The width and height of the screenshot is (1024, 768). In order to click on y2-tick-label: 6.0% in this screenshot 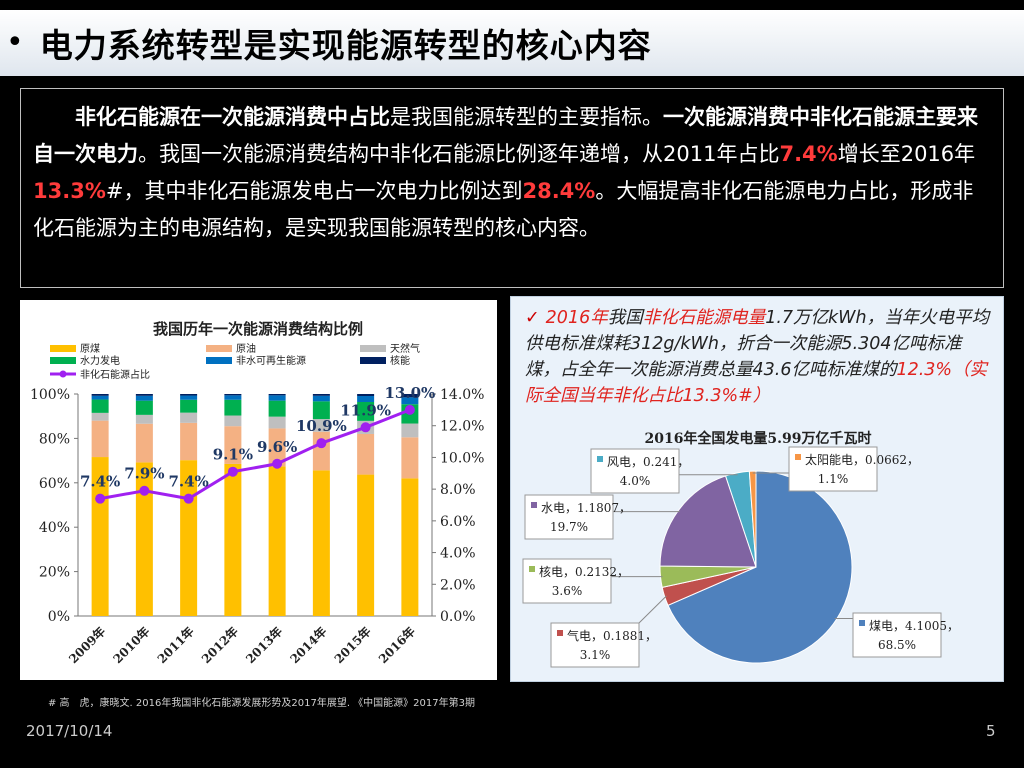, I will do `click(458, 522)`.